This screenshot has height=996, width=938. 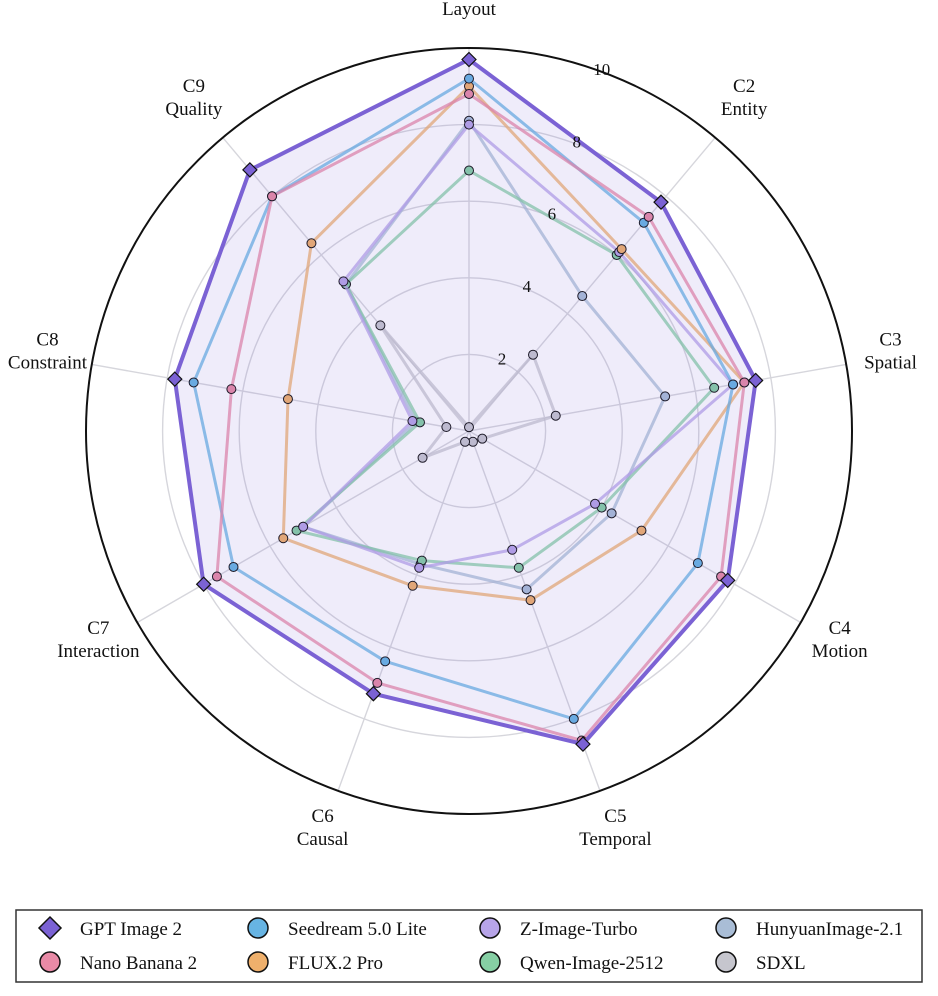 What do you see at coordinates (48, 352) in the screenshot?
I see `axis-label-c8: C8 Constraint` at bounding box center [48, 352].